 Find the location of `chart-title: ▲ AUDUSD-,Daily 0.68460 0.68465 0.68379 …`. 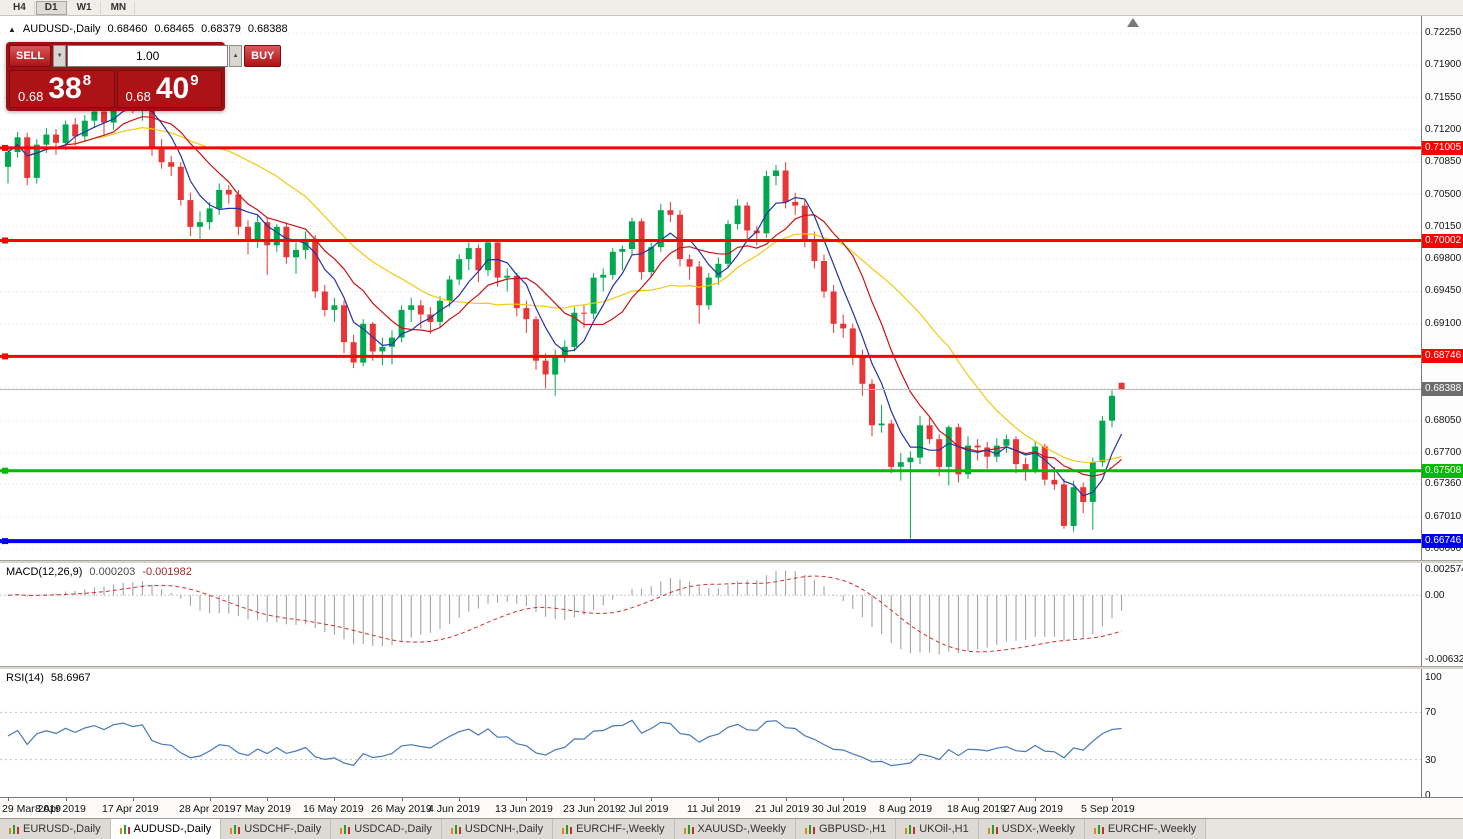

chart-title: ▲ AUDUSD-,Daily 0.68460 0.68465 0.68379 … is located at coordinates (148, 29).